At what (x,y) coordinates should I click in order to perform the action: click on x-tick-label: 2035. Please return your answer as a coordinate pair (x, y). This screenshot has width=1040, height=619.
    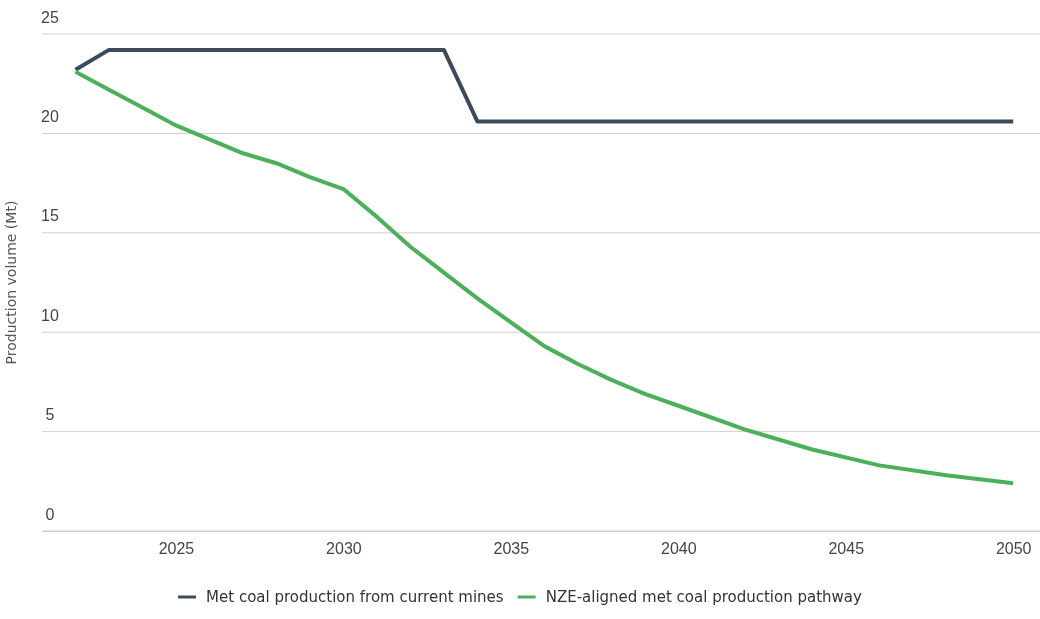
    Looking at the image, I should click on (511, 549).